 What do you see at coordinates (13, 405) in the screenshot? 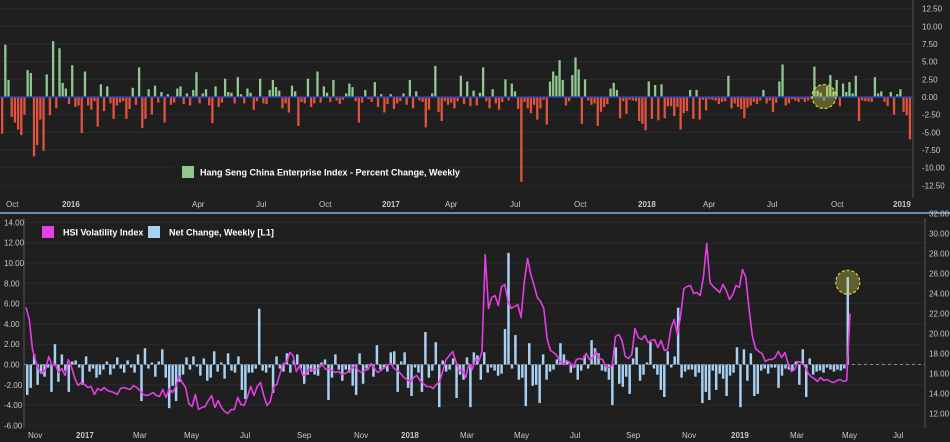
I see `bottom-left-tick-label: -4.00` at bounding box center [13, 405].